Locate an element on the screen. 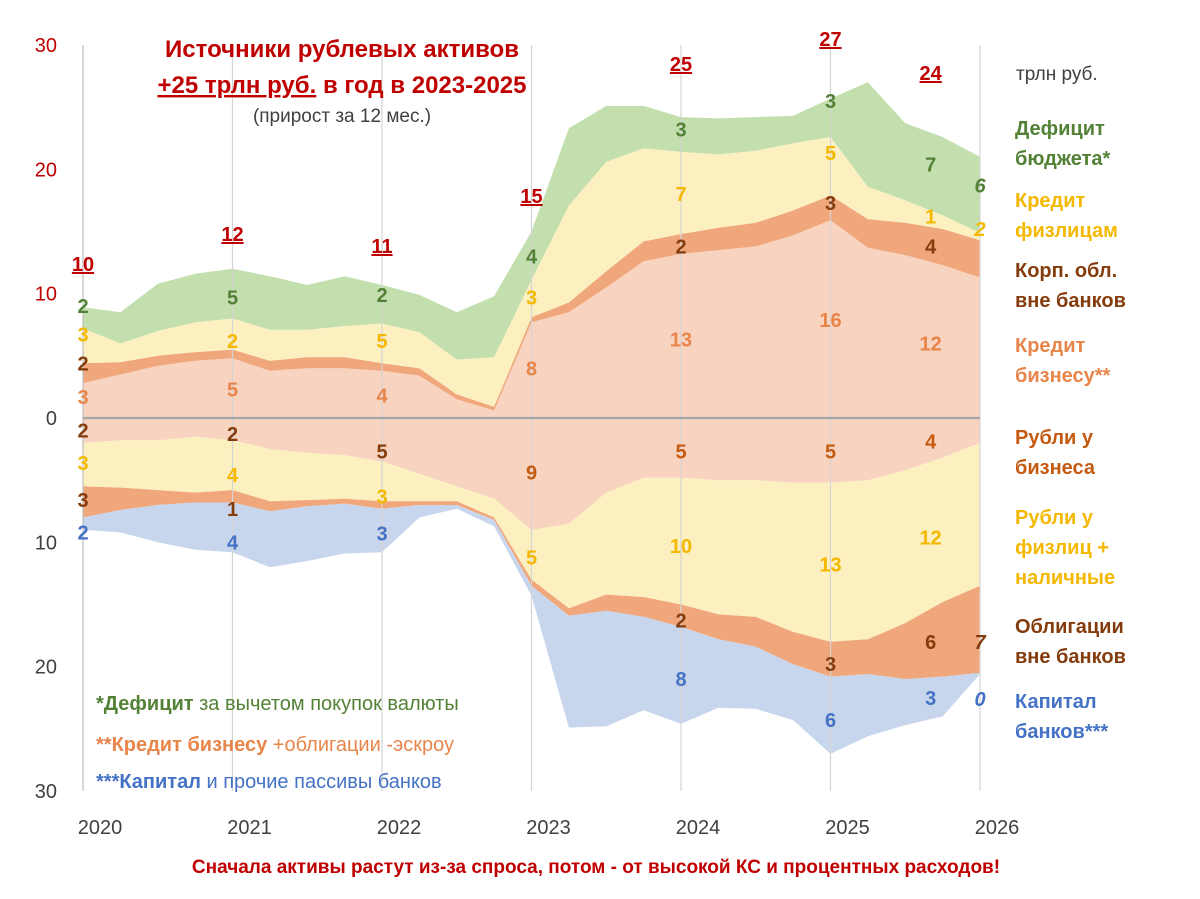  legend-line: Капитал is located at coordinates (1056, 702).